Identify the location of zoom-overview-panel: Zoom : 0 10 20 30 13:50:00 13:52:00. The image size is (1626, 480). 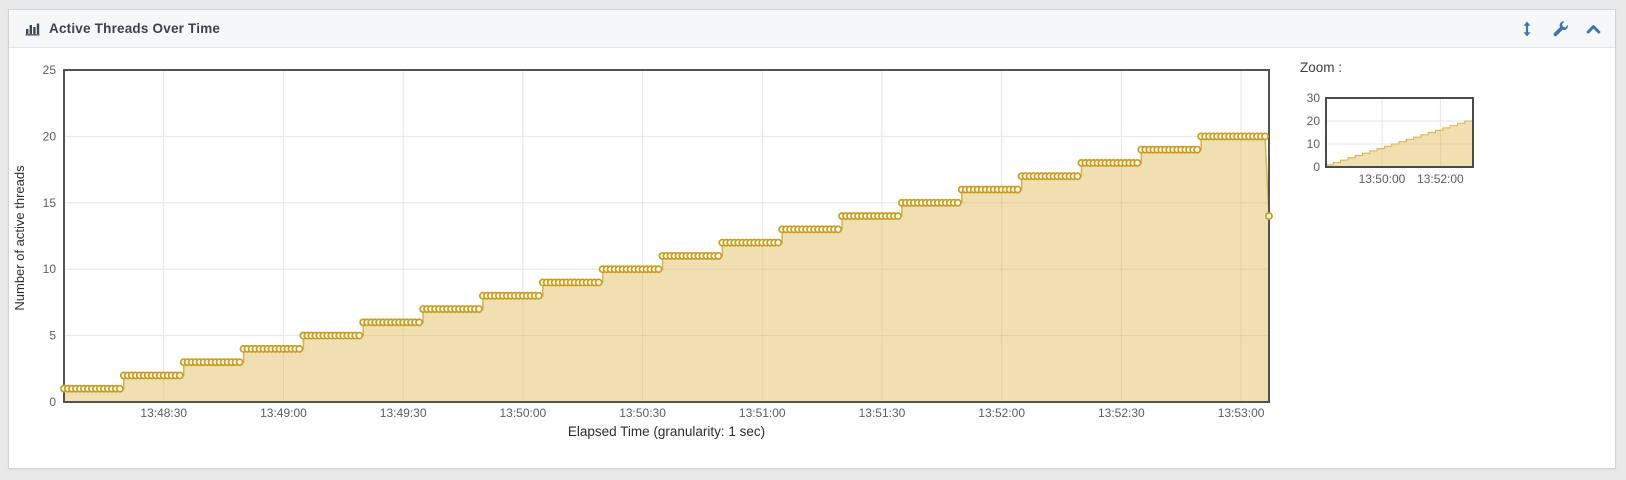
(1402, 128).